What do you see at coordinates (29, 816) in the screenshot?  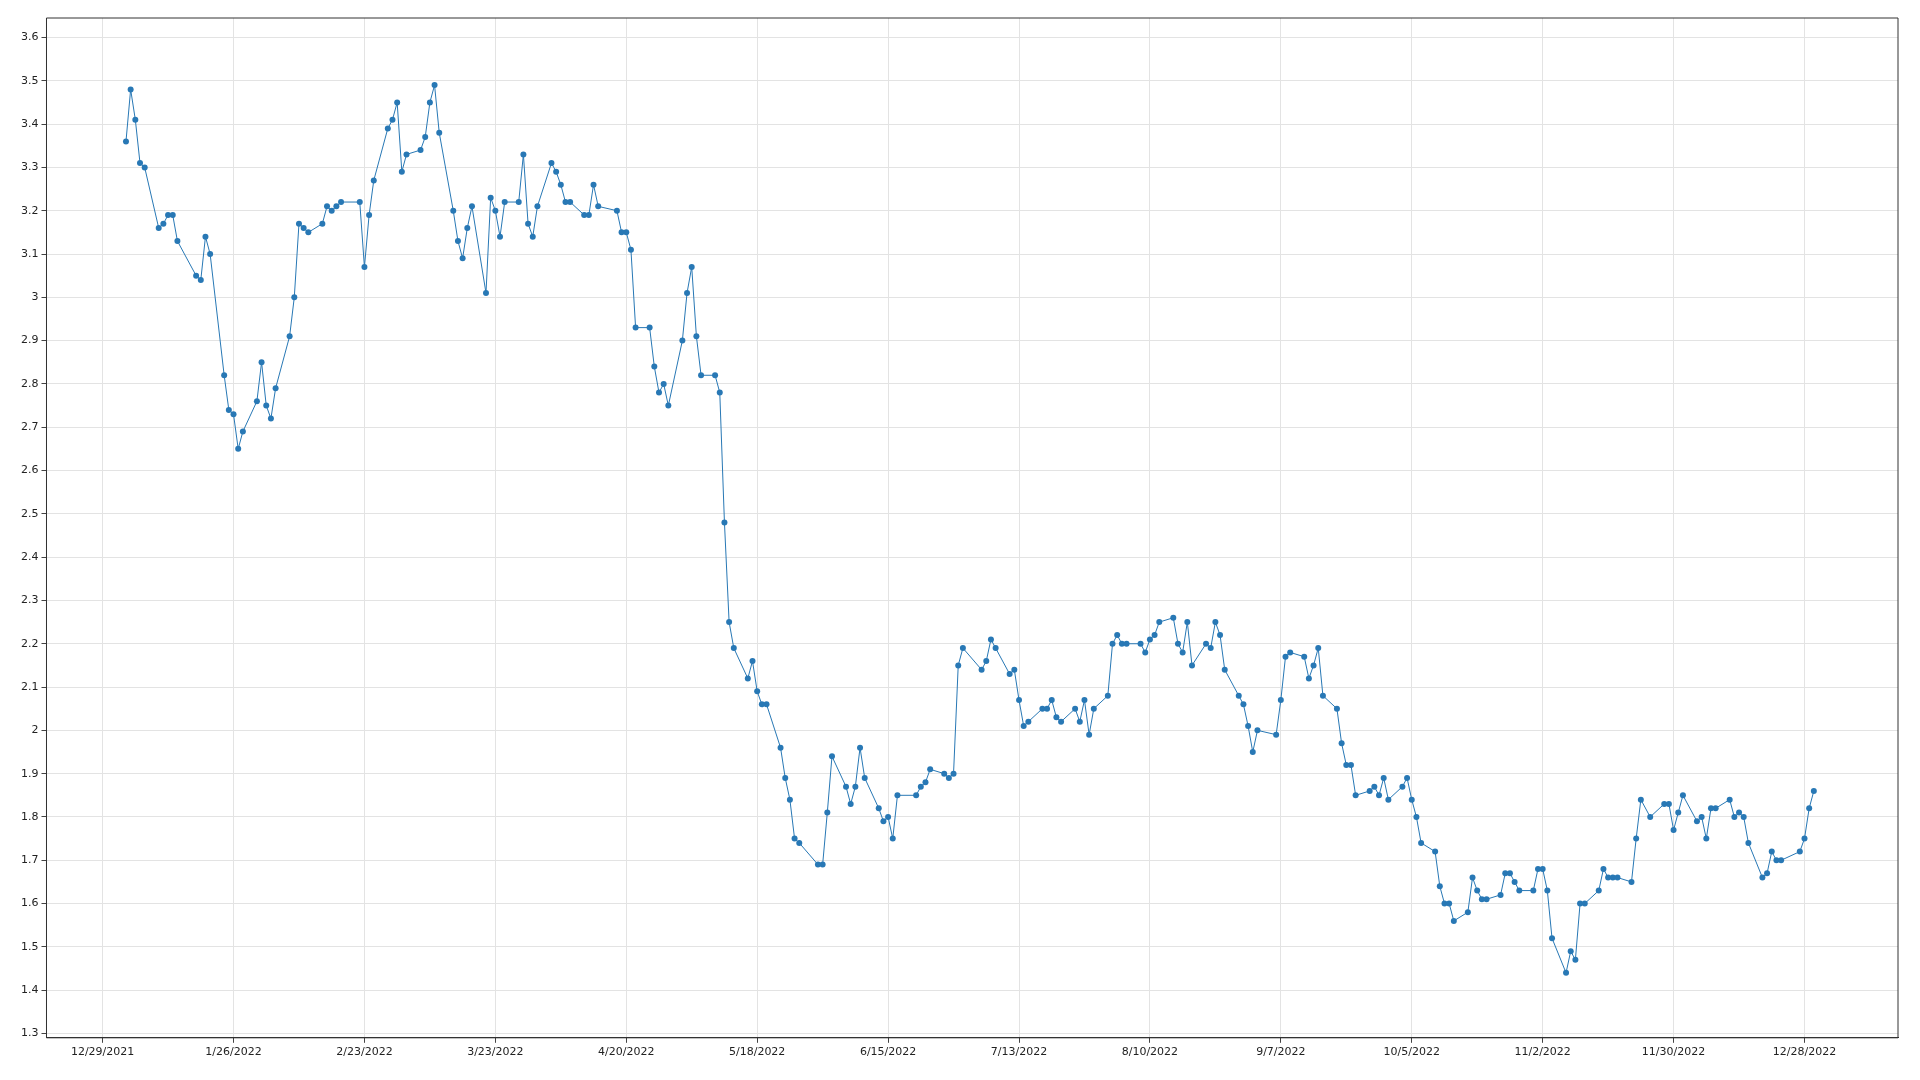 I see `y-tick-label: 1.8` at bounding box center [29, 816].